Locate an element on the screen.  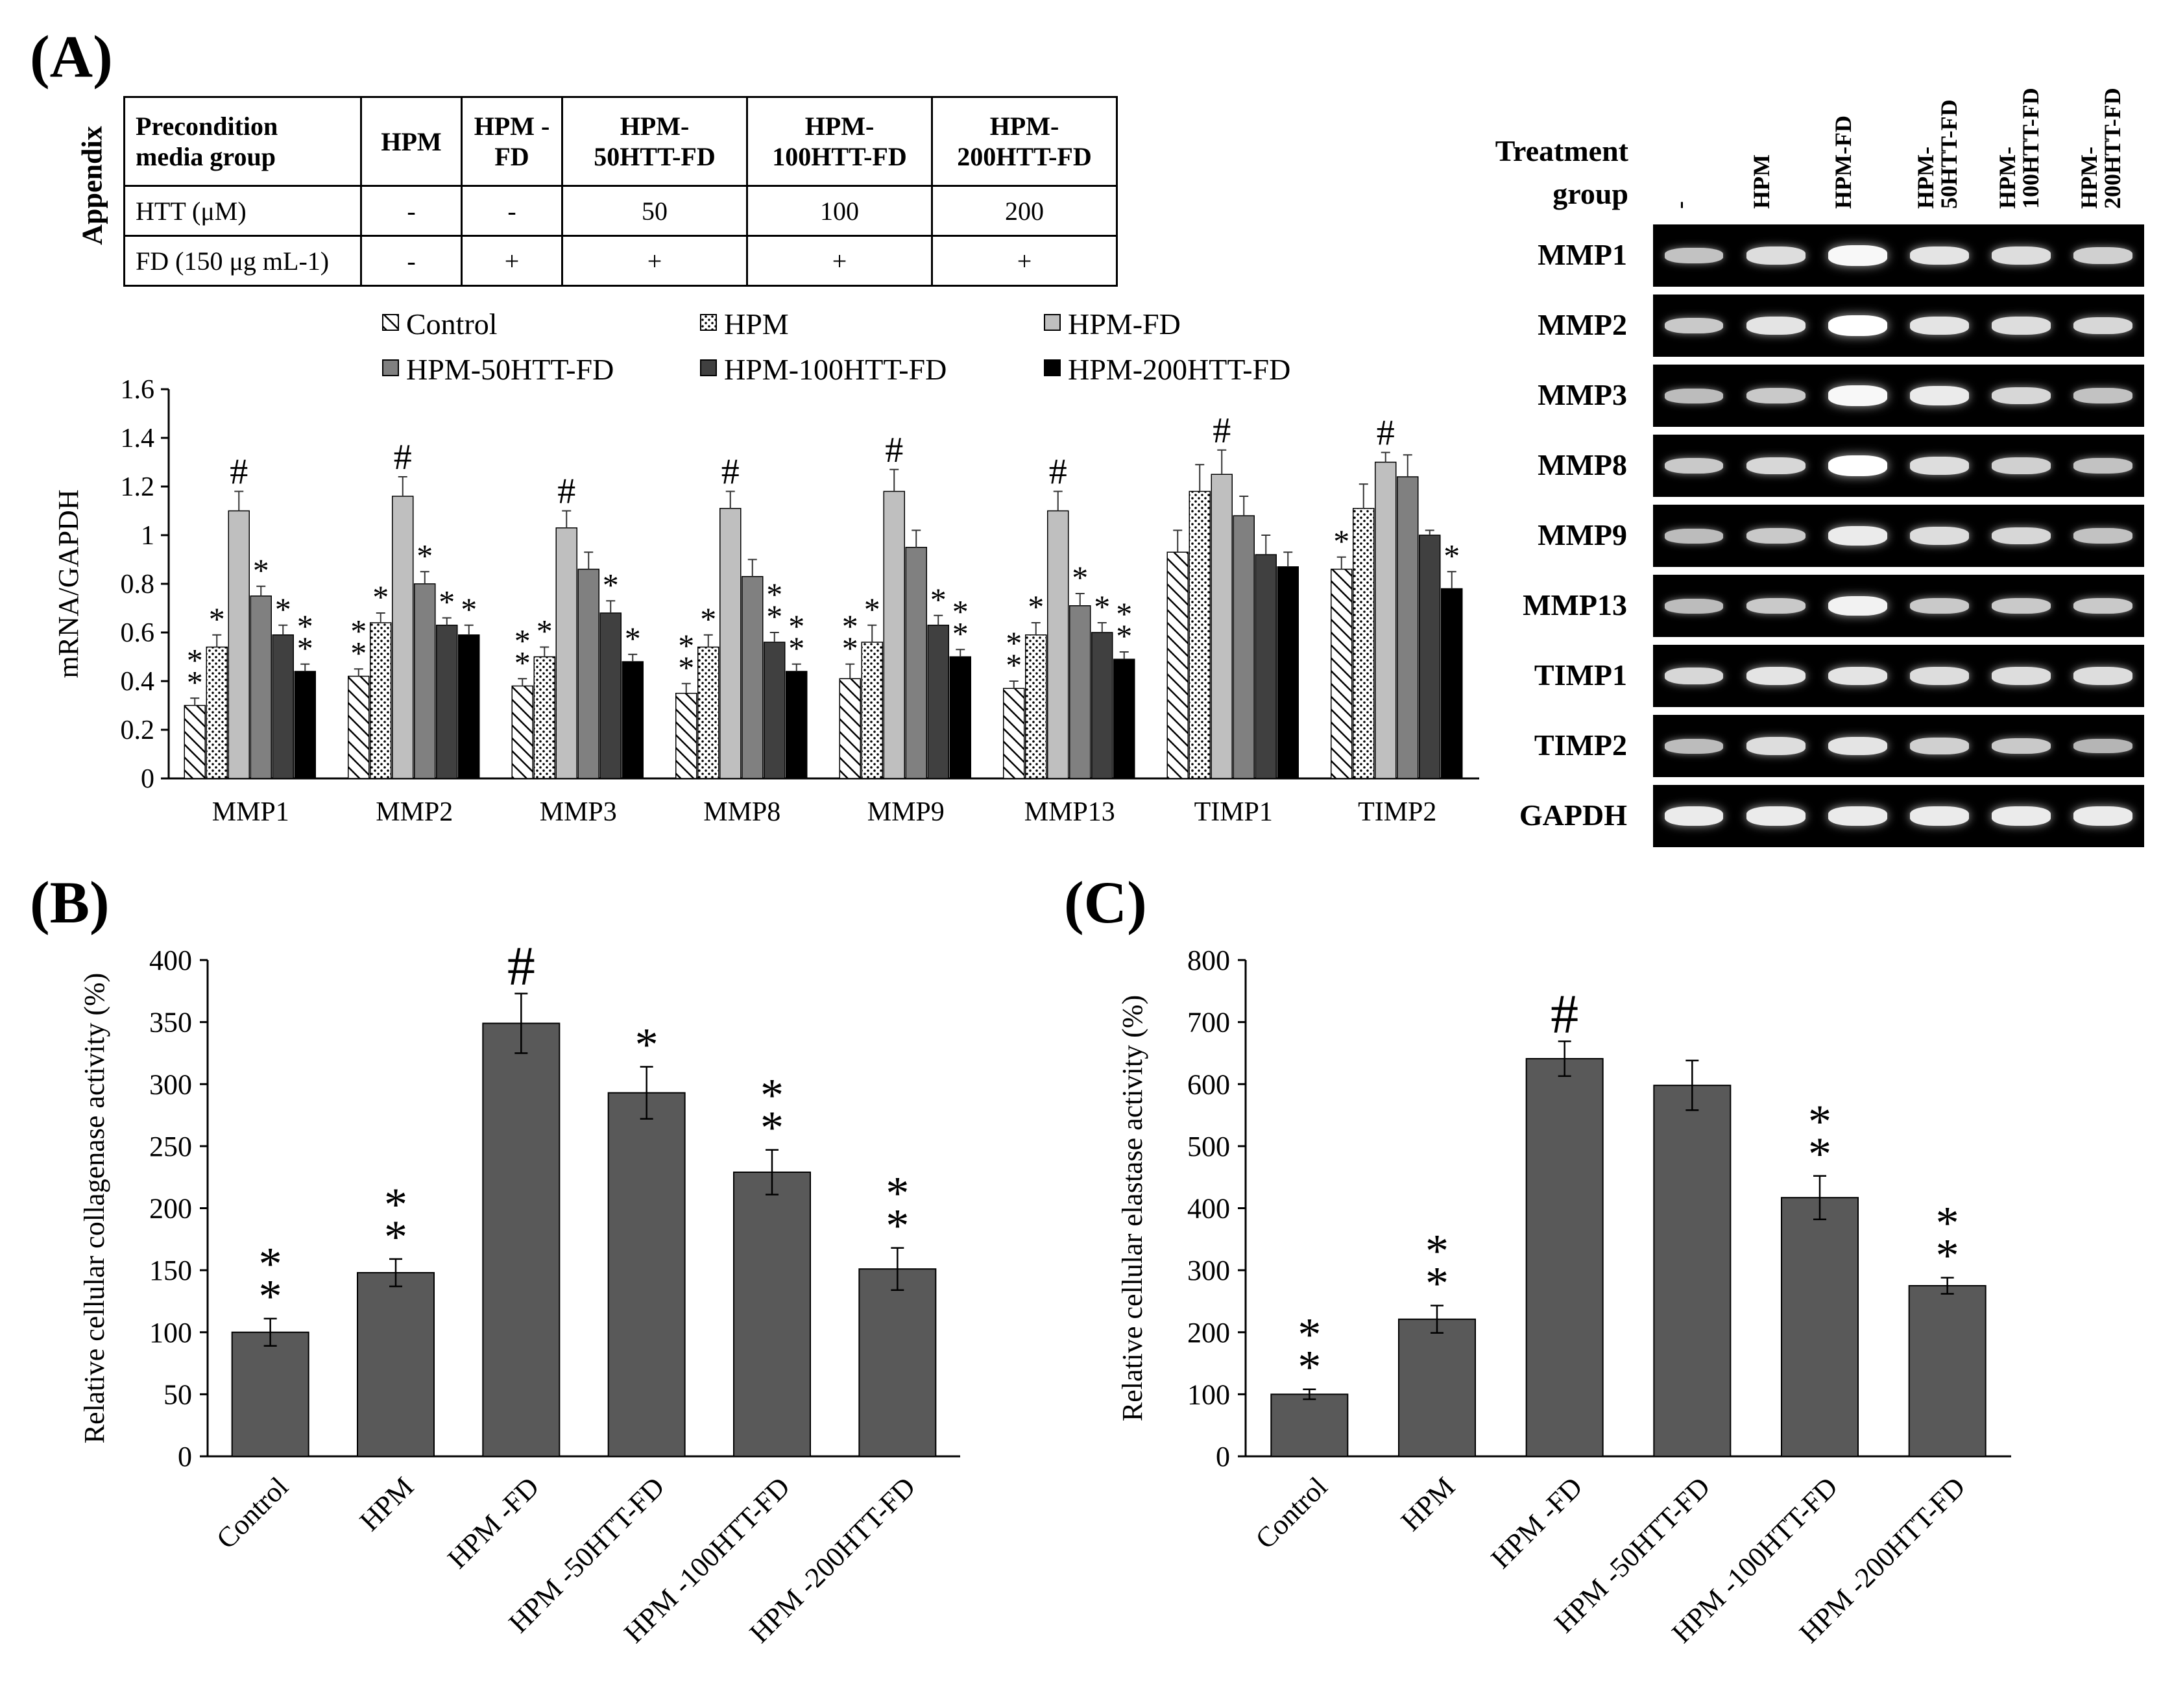
y-tick-label: 350 is located at coordinates (170, 1023).